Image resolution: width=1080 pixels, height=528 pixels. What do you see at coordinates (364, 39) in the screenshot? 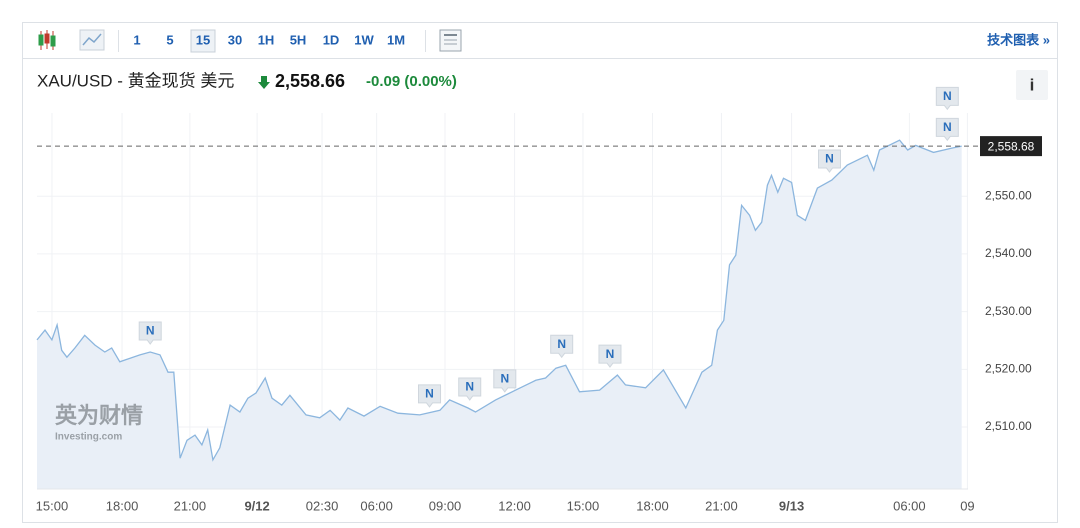
I see `interval-button: 1W` at bounding box center [364, 39].